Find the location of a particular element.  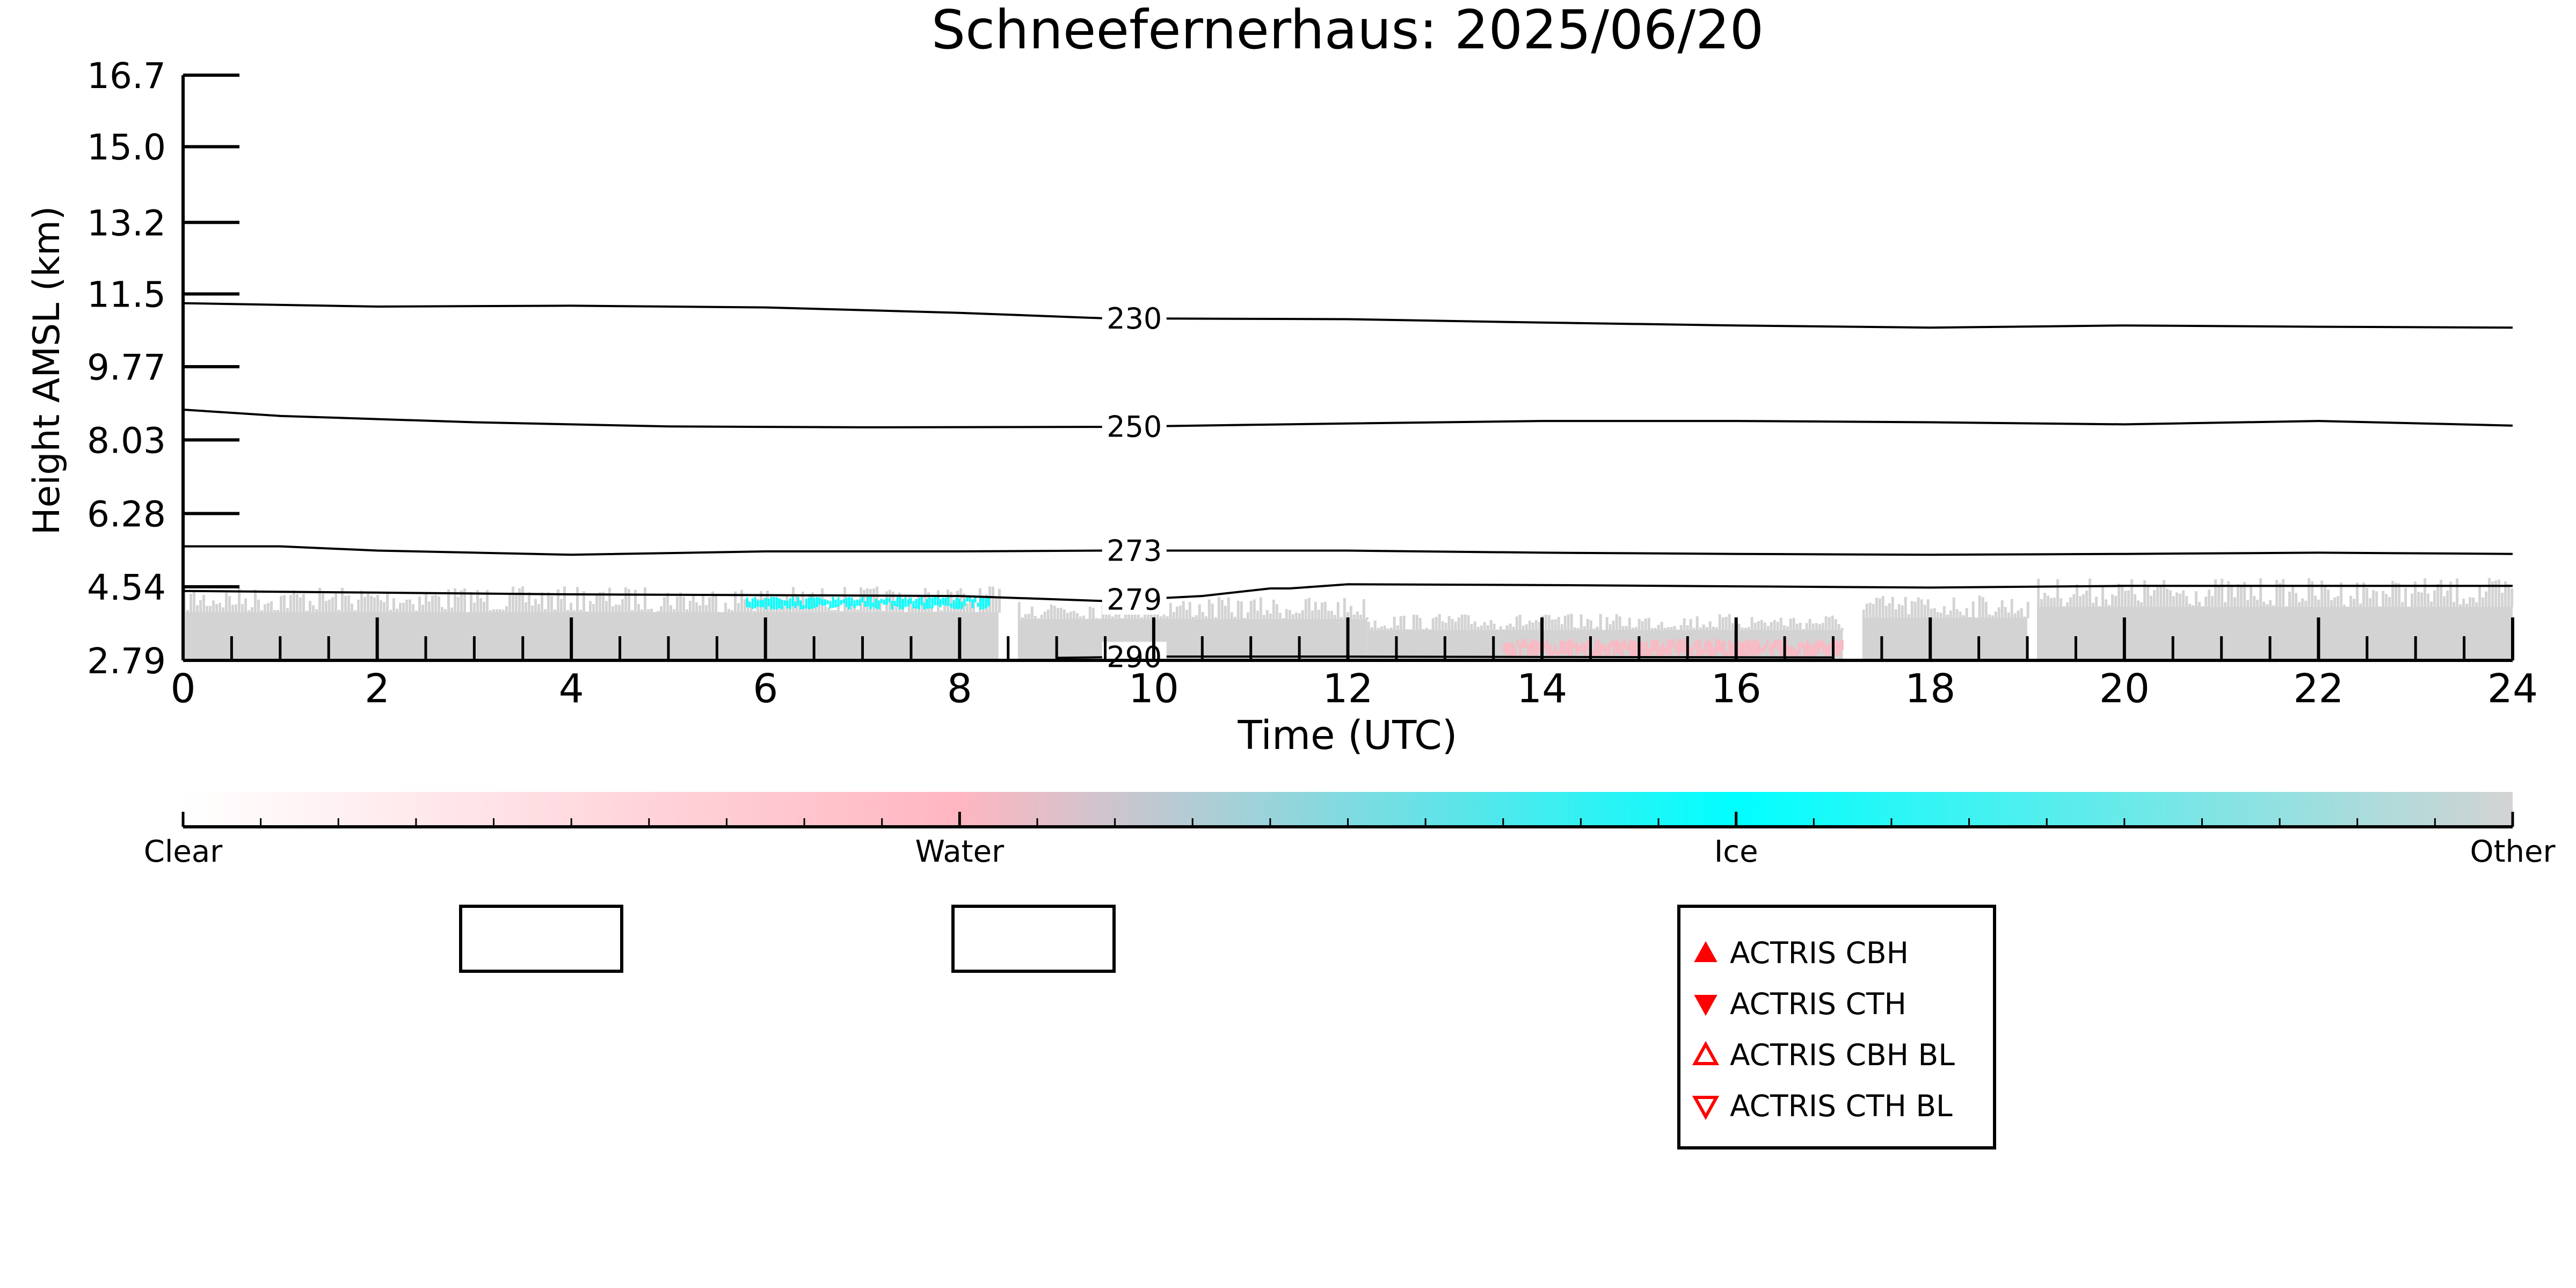

y-tick-label: 9.77 is located at coordinates (126, 367).